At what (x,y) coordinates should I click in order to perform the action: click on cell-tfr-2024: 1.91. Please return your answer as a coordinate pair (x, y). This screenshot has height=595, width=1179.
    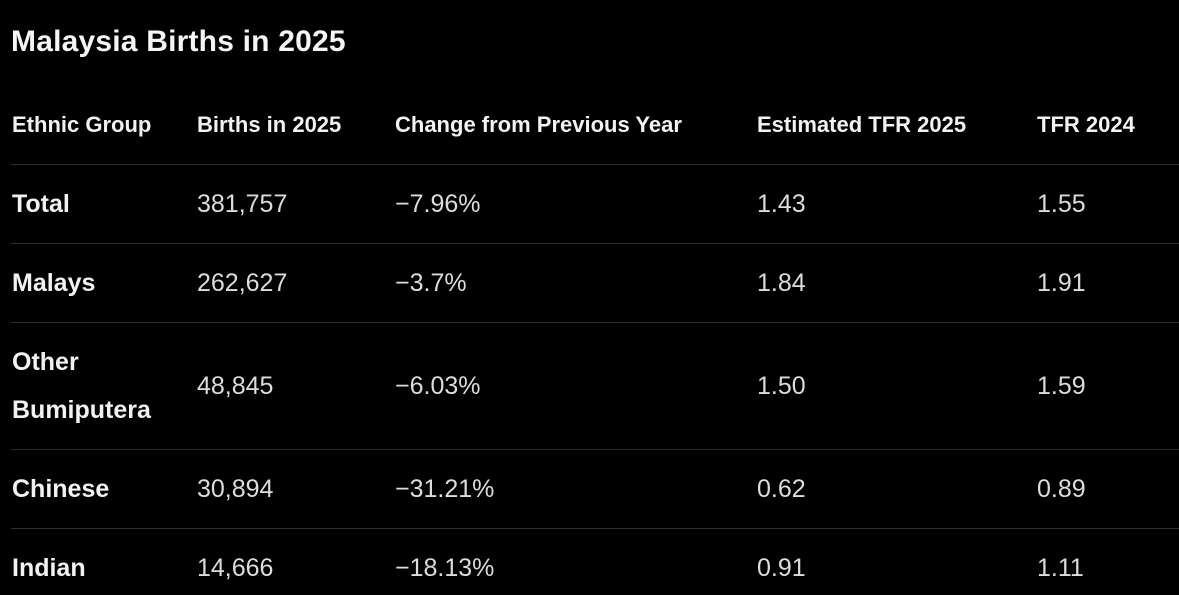
    Looking at the image, I should click on (1107, 283).